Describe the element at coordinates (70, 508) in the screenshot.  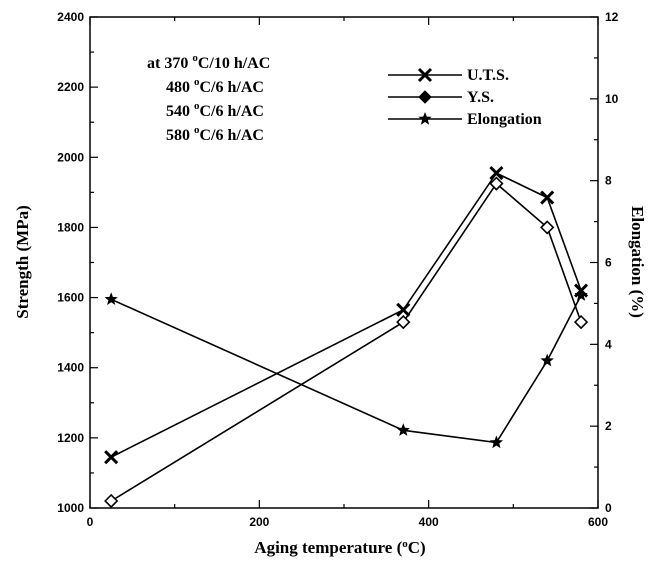
I see `y-tick-label: 1000` at that location.